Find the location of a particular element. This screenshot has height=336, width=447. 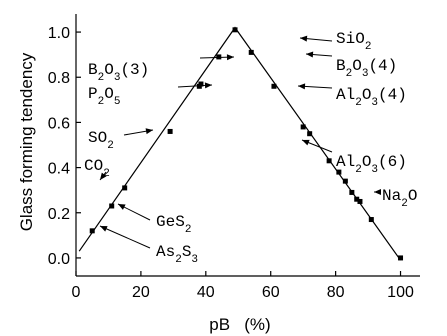

annotation-label: Na2O is located at coordinates (399, 198).